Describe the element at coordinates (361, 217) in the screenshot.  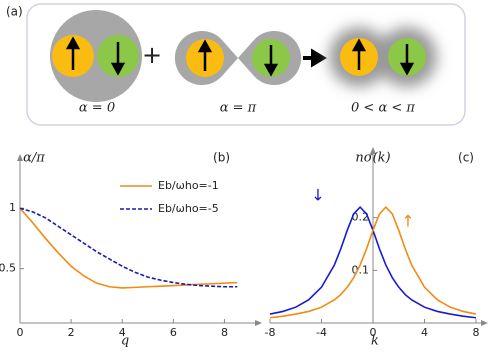
I see `y-tick-label: 0.2` at that location.